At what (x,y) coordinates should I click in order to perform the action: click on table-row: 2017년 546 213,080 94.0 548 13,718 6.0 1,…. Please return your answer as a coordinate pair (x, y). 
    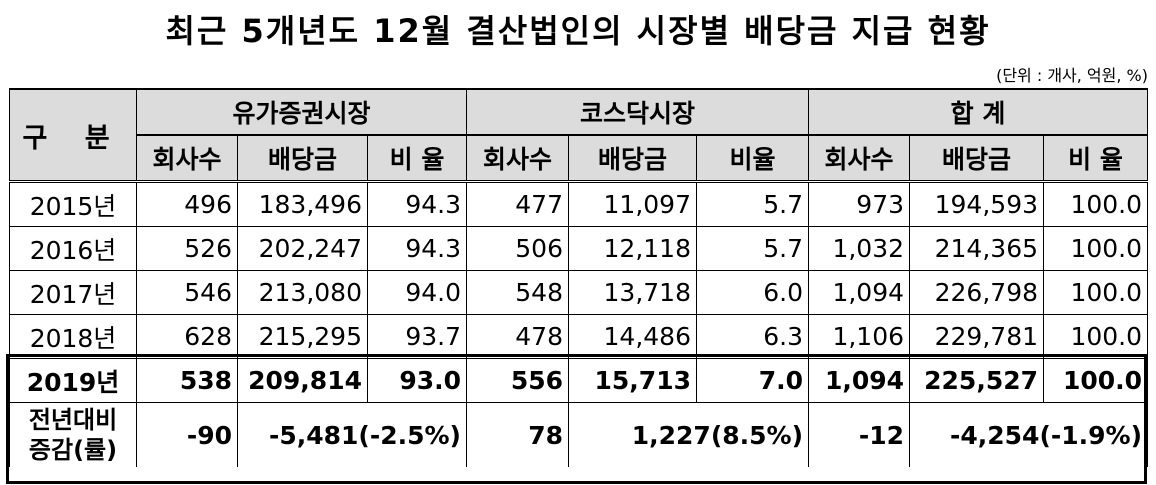
    Looking at the image, I should click on (579, 292).